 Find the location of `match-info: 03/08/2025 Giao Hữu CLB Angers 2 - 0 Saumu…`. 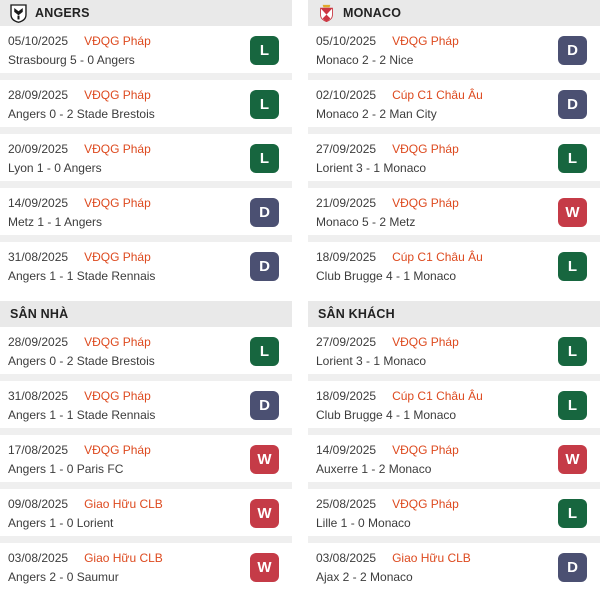

match-info: 03/08/2025 Giao Hữu CLB Angers 2 - 0 Saumu… is located at coordinates (85, 567).